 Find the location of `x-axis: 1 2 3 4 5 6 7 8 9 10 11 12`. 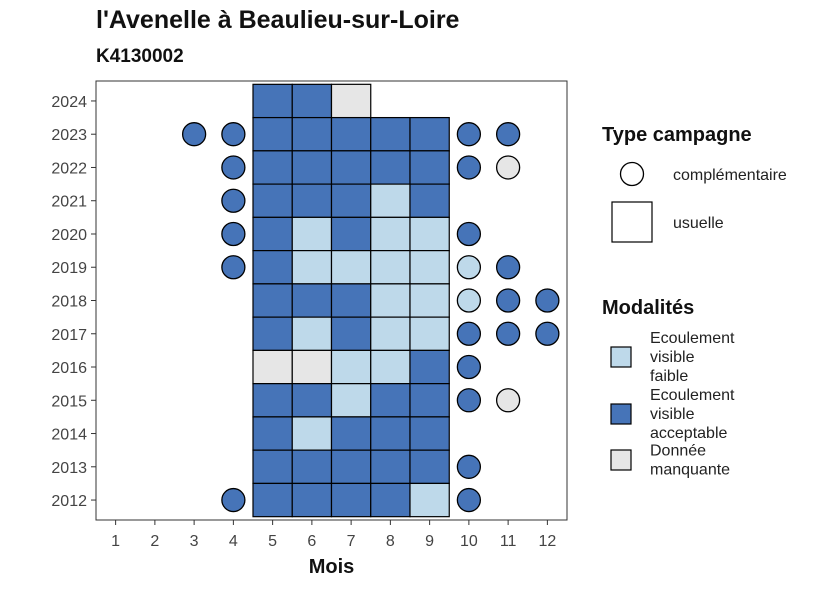

x-axis: 1 2 3 4 5 6 7 8 9 10 11 12 is located at coordinates (333, 535).